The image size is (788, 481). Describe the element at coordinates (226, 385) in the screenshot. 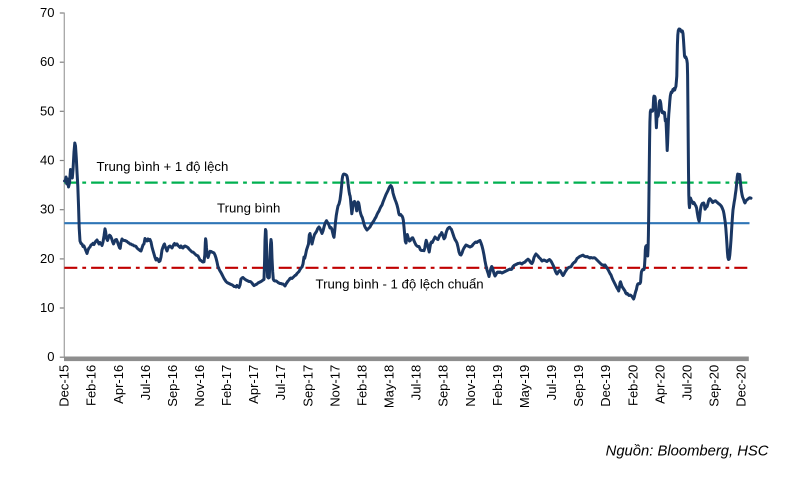

I see `svg-text: Feb-17` at that location.